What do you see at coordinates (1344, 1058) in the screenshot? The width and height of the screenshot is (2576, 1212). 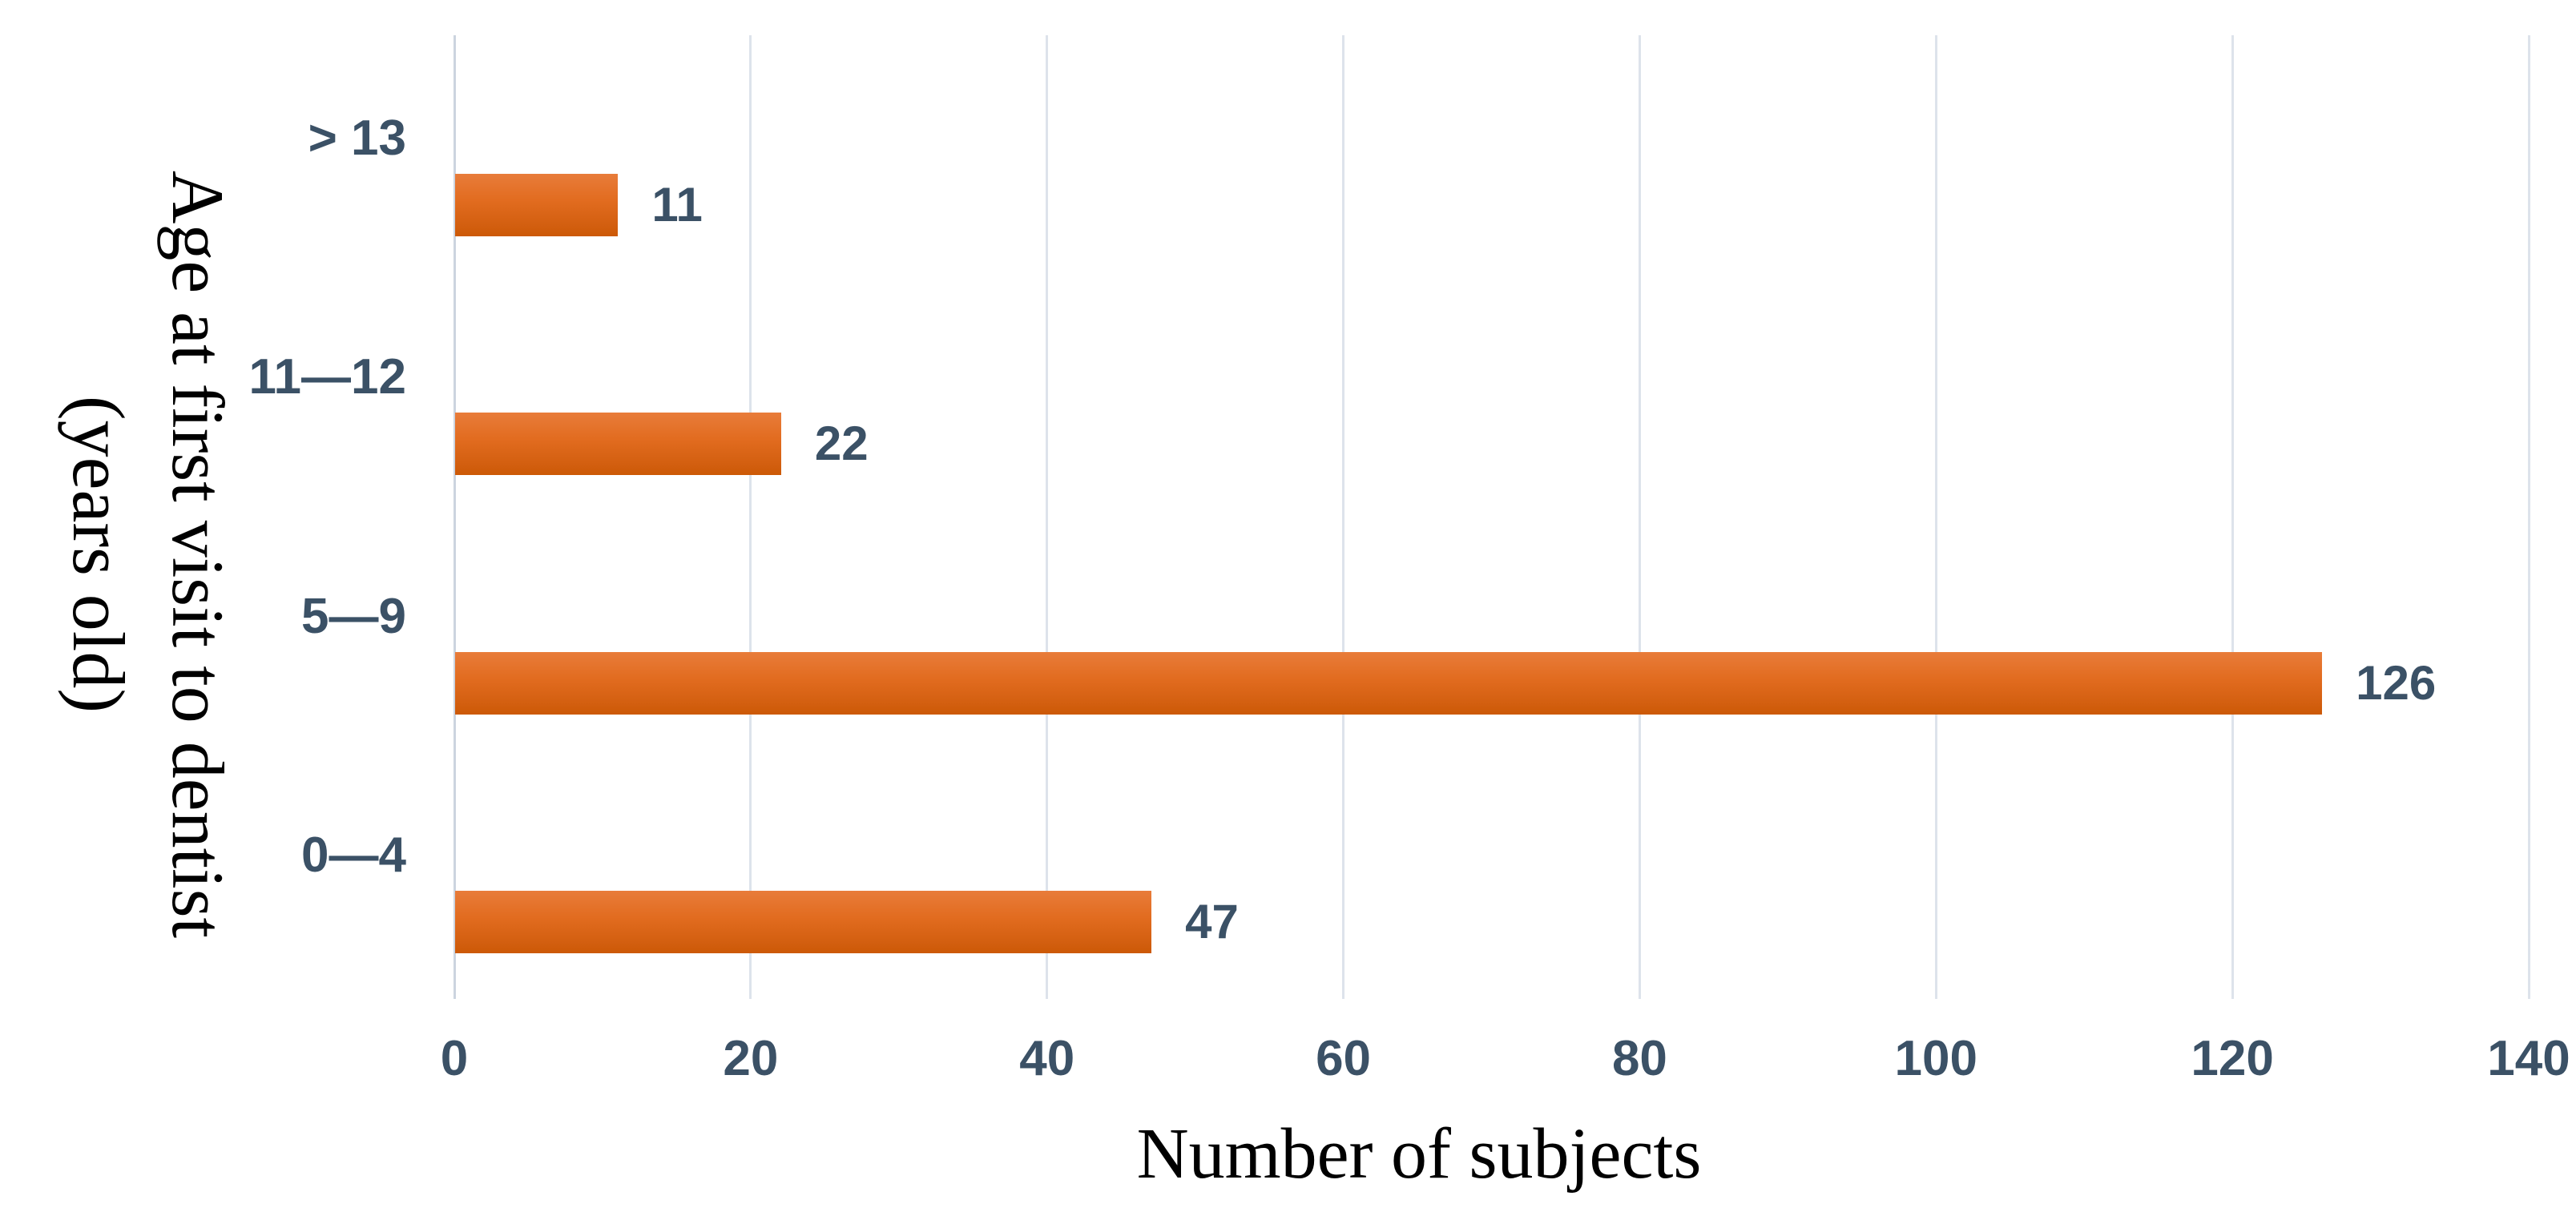 I see `x-tick-label-60: 60` at bounding box center [1344, 1058].